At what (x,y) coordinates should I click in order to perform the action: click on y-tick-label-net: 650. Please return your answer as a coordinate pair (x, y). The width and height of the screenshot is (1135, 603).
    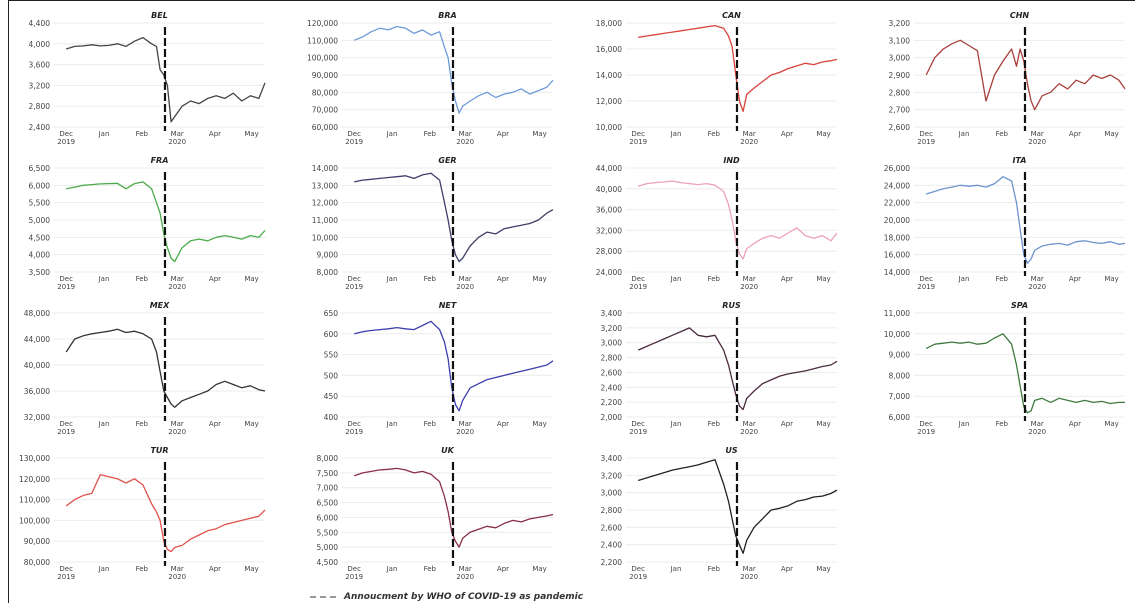
    Looking at the image, I should click on (331, 313).